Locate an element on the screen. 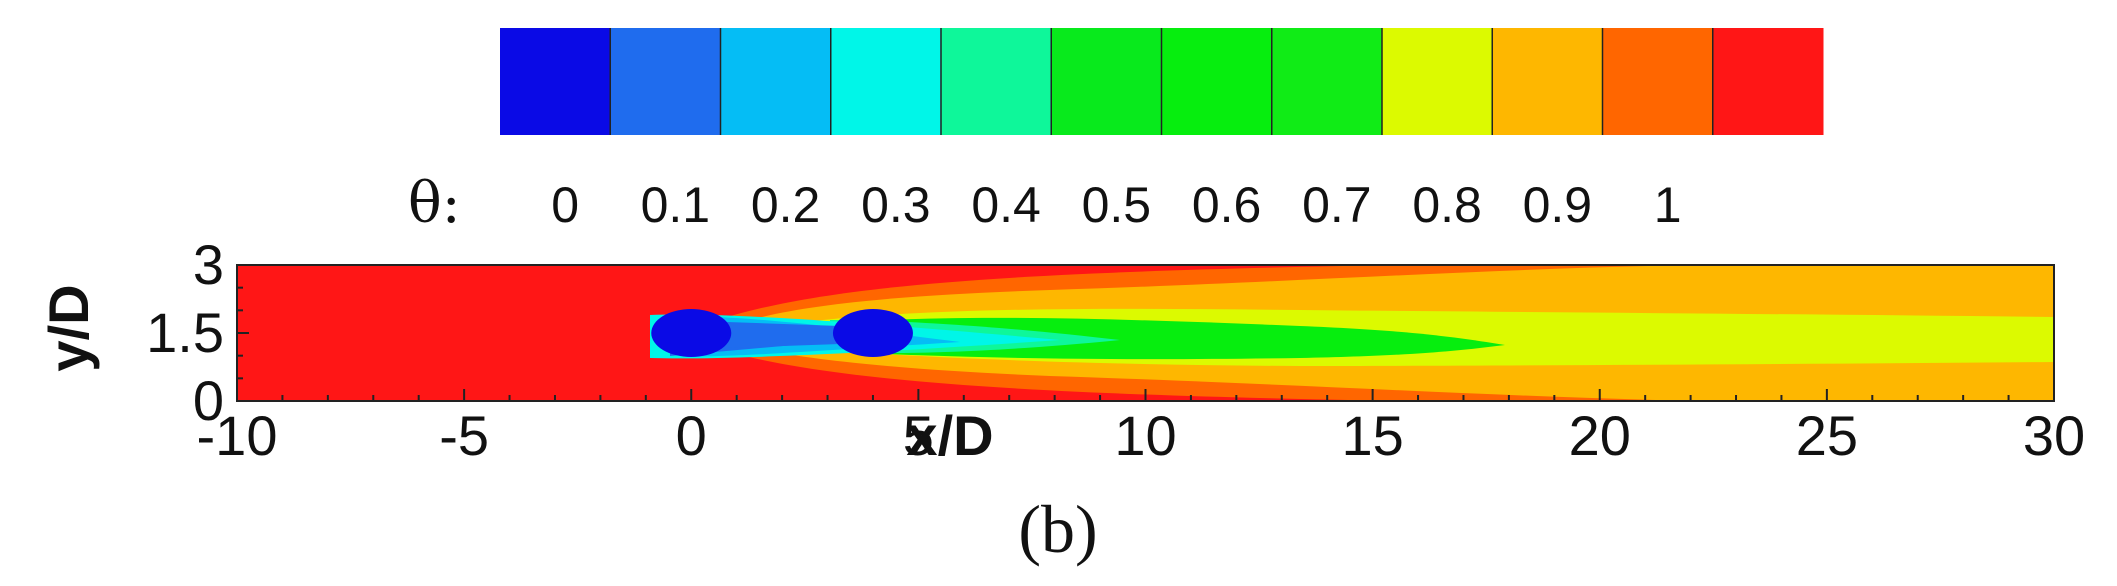 The image size is (2117, 586). colorbar-tick-label: 0.2 is located at coordinates (786, 205).